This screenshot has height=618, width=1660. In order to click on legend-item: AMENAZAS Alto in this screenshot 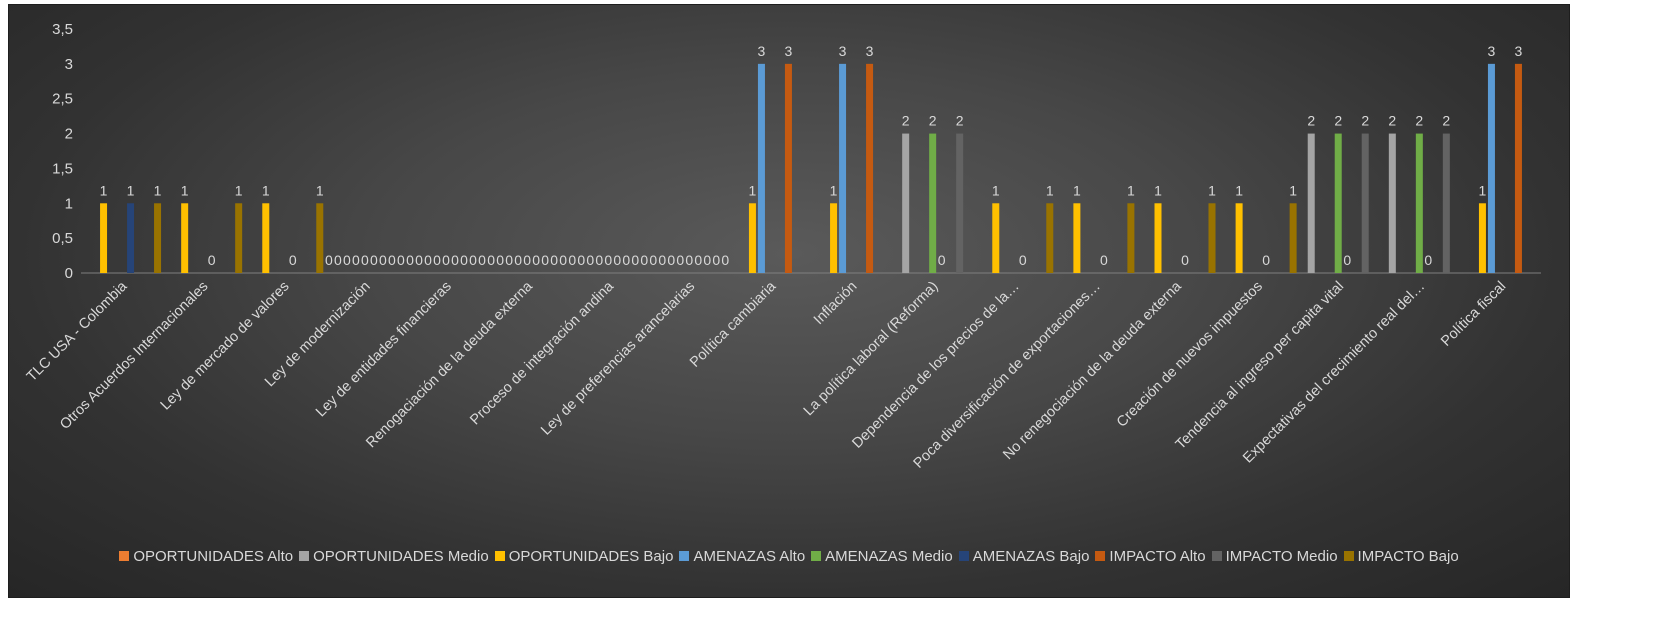, I will do `click(742, 556)`.